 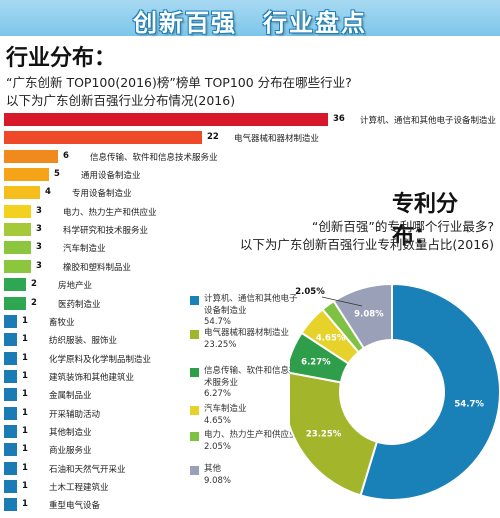 What do you see at coordinates (87, 469) in the screenshot?
I see `bar-category-label: 石油和天然气开采业` at bounding box center [87, 469].